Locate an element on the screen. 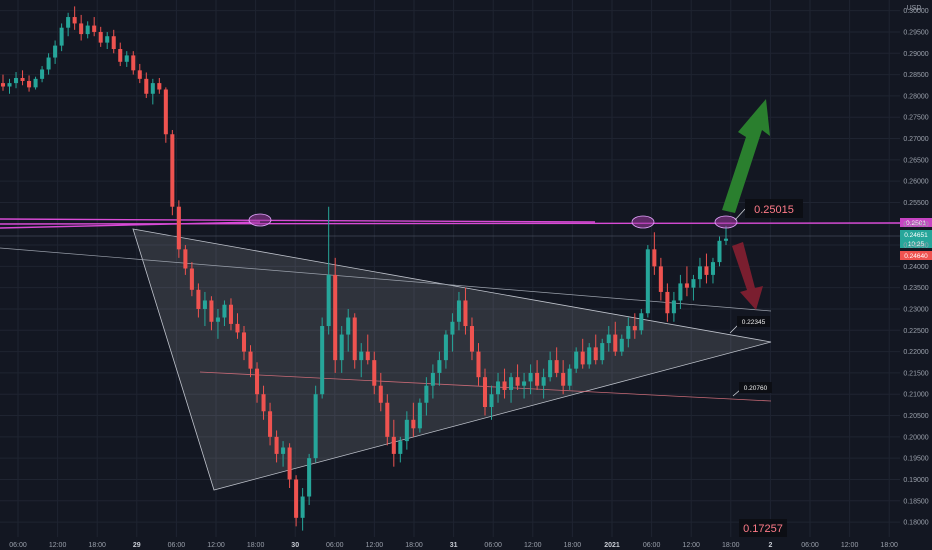 The width and height of the screenshot is (932, 550). callout-upper-box is located at coordinates (753, 321).